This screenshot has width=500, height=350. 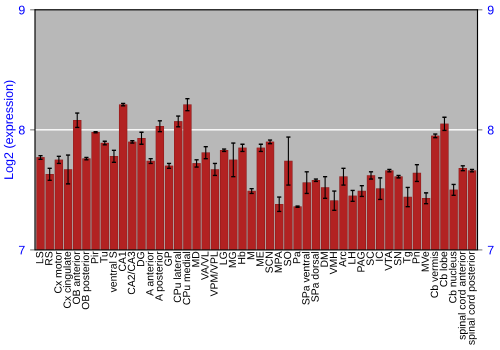 I want to click on x-tick-label: ventral S, so click(x=113, y=272).